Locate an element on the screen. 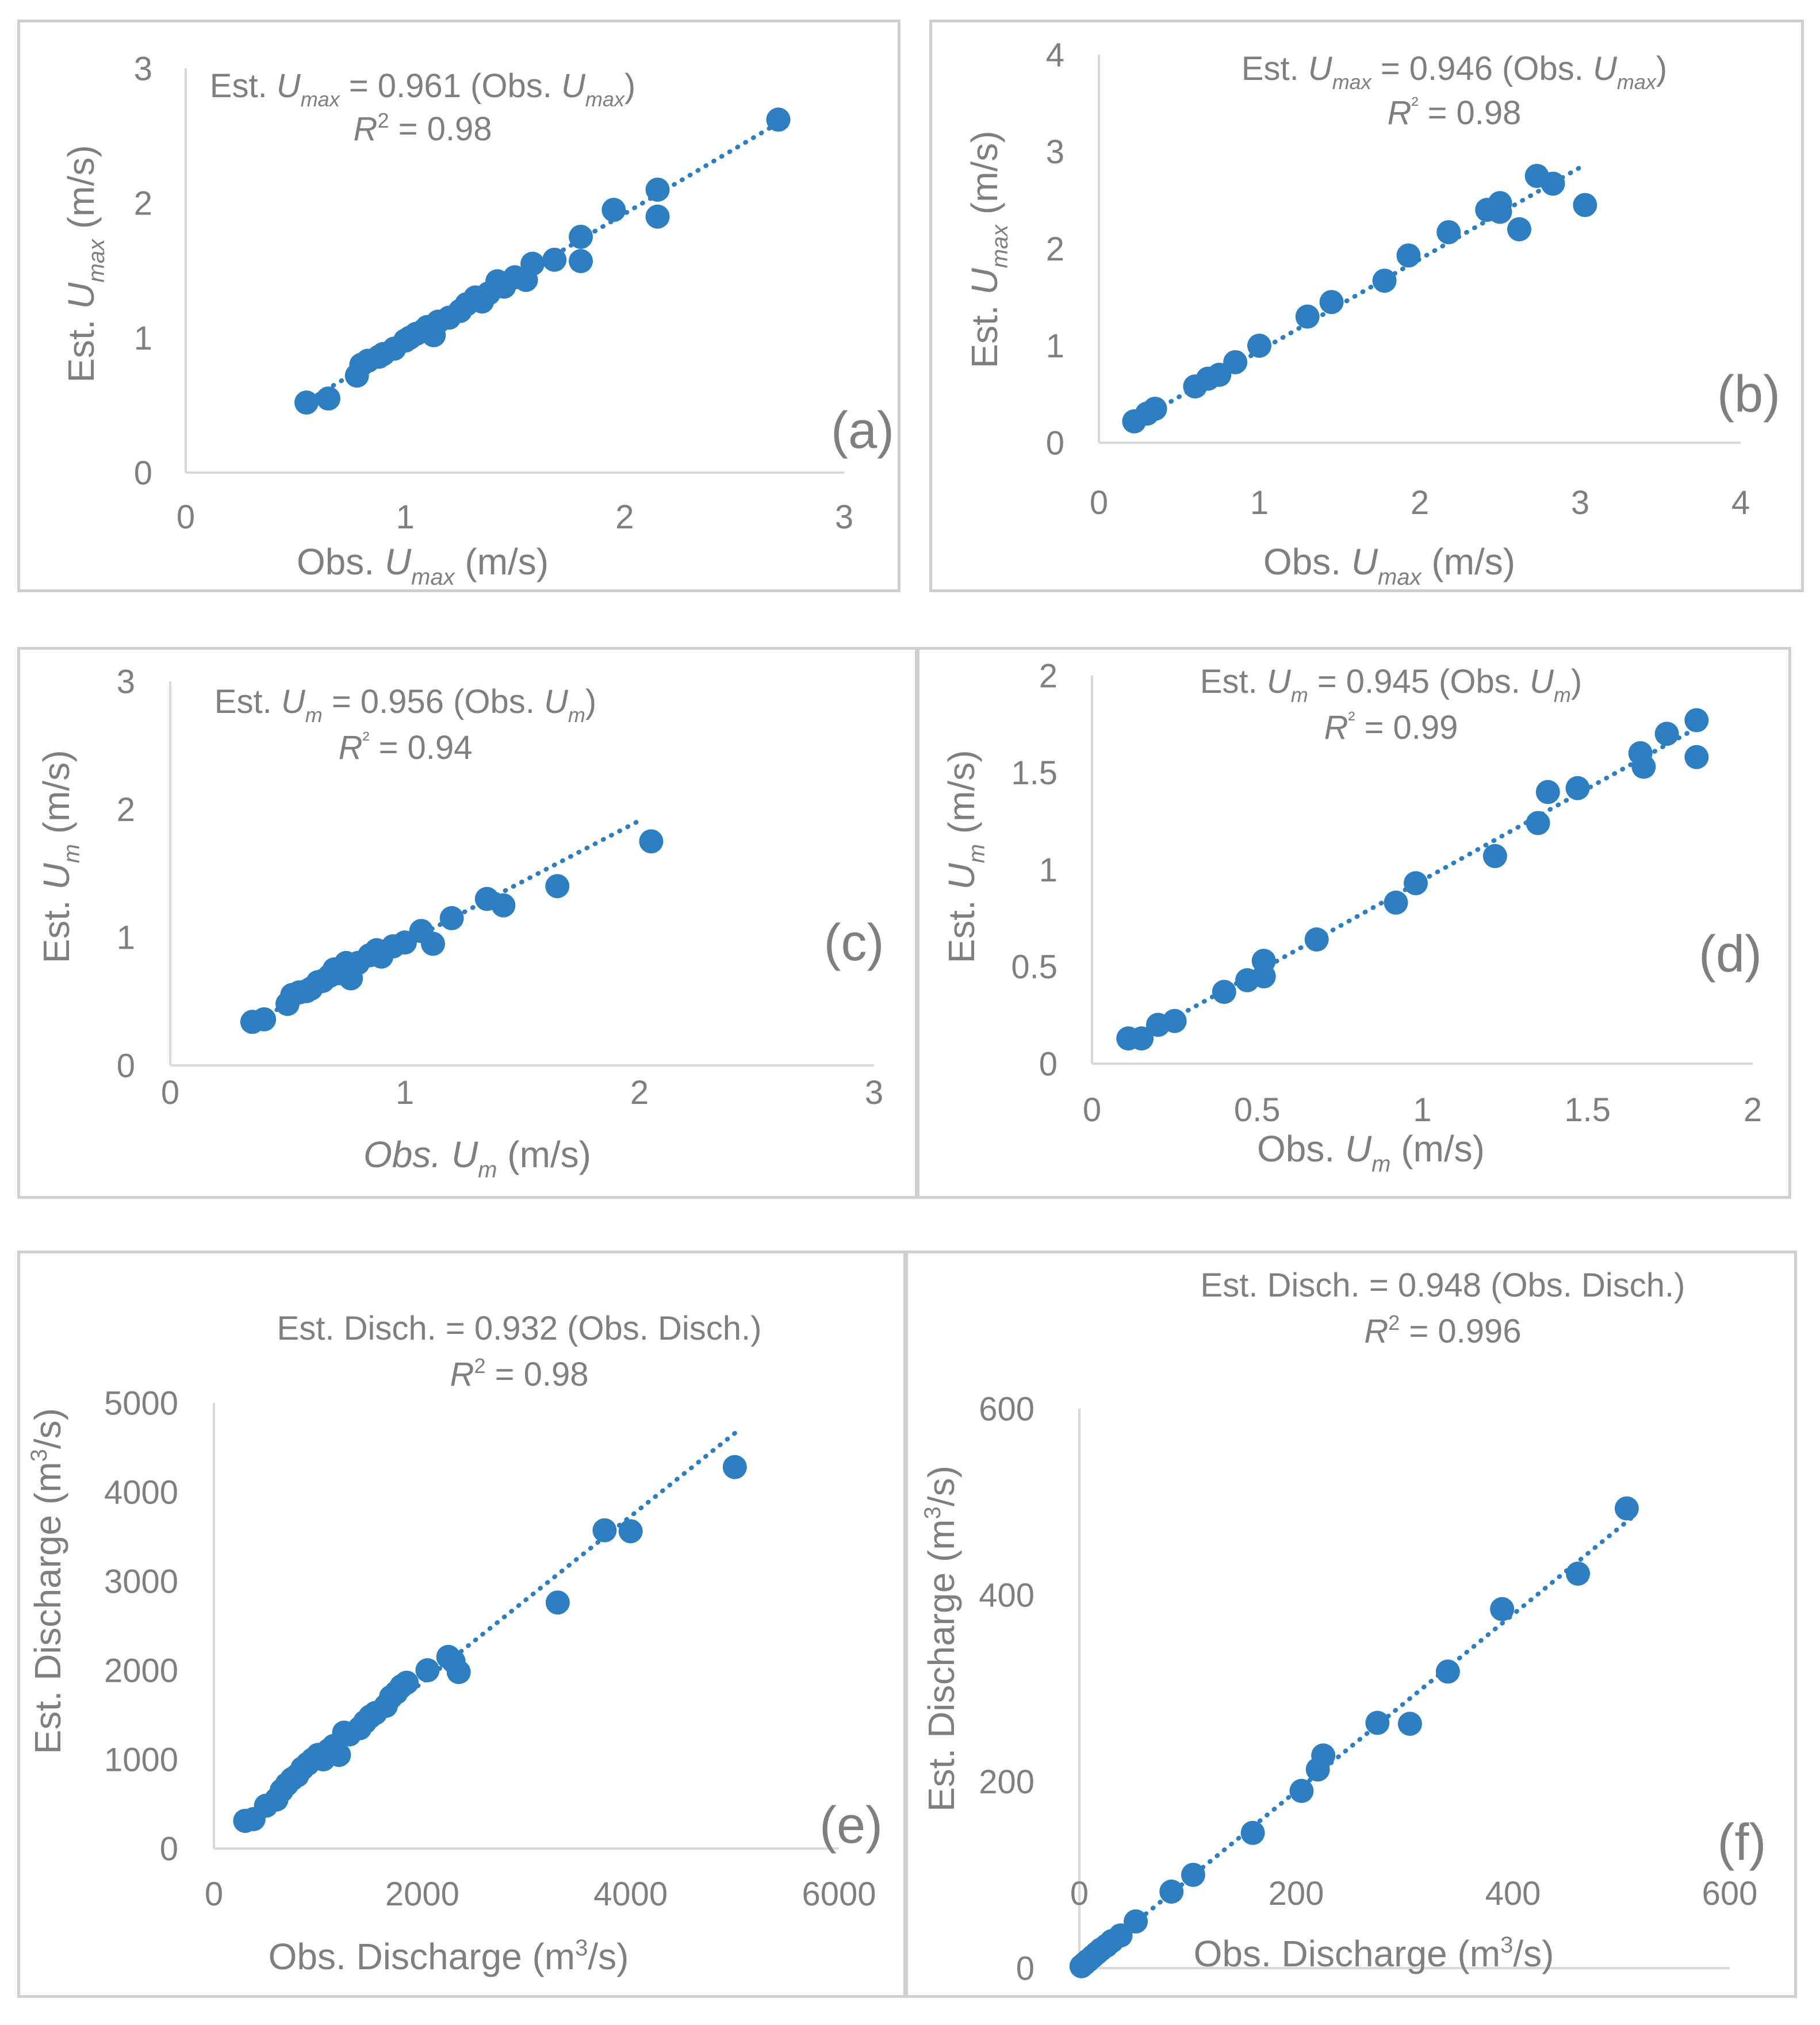 The image size is (1820, 2025). panel-label: (d) is located at coordinates (1730, 954).